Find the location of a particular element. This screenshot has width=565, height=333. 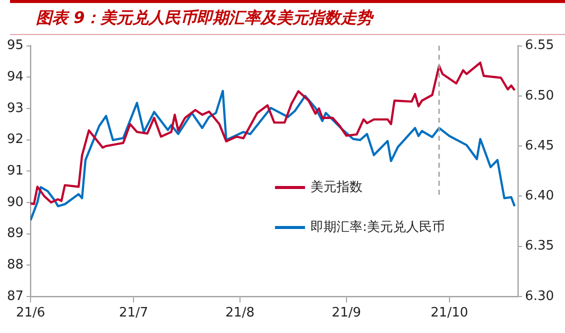

x-tick-label: 21/7 is located at coordinates (133, 313).